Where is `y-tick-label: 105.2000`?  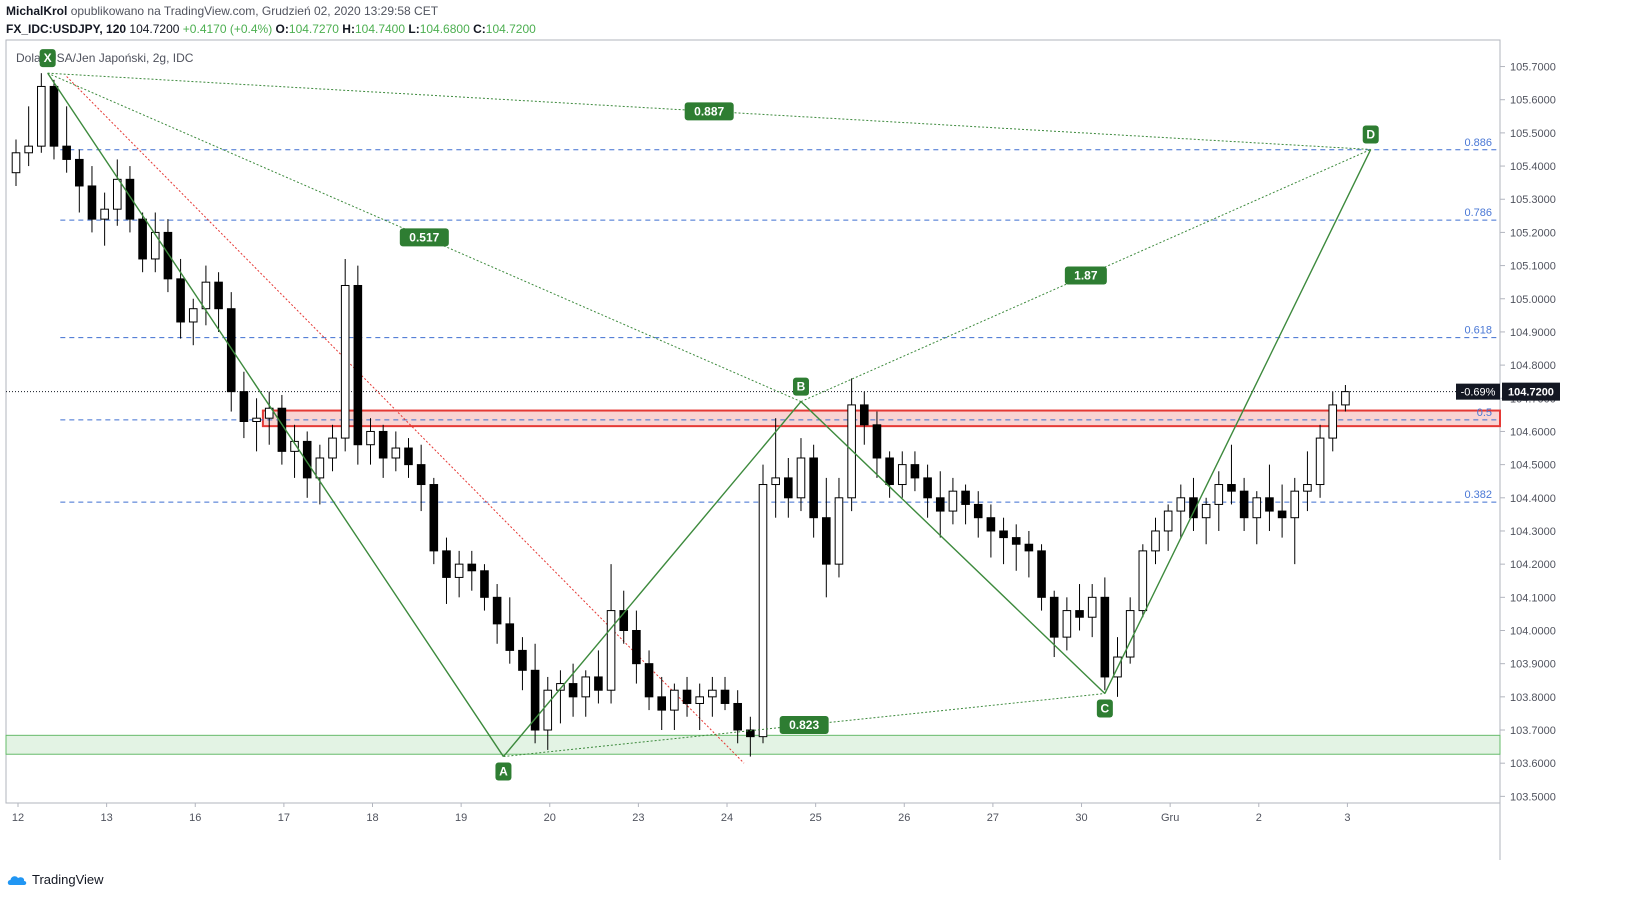 y-tick-label: 105.2000 is located at coordinates (1533, 233).